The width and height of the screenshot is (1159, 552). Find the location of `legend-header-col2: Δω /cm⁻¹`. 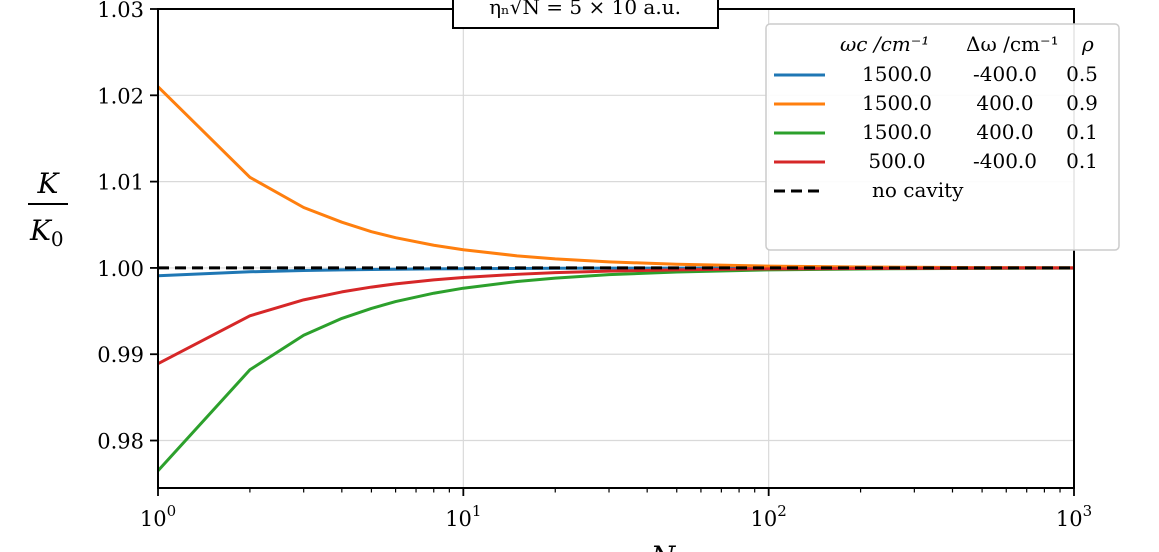

legend-header-col2: Δω /cm⁻¹ is located at coordinates (1012, 44).